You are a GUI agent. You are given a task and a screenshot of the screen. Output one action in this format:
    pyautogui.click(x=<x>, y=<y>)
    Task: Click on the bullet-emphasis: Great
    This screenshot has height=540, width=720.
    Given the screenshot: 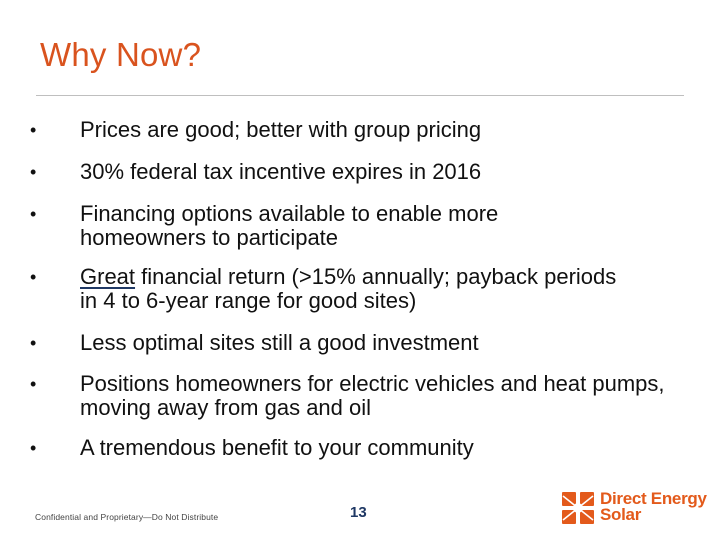 What is the action you would take?
    pyautogui.click(x=108, y=276)
    